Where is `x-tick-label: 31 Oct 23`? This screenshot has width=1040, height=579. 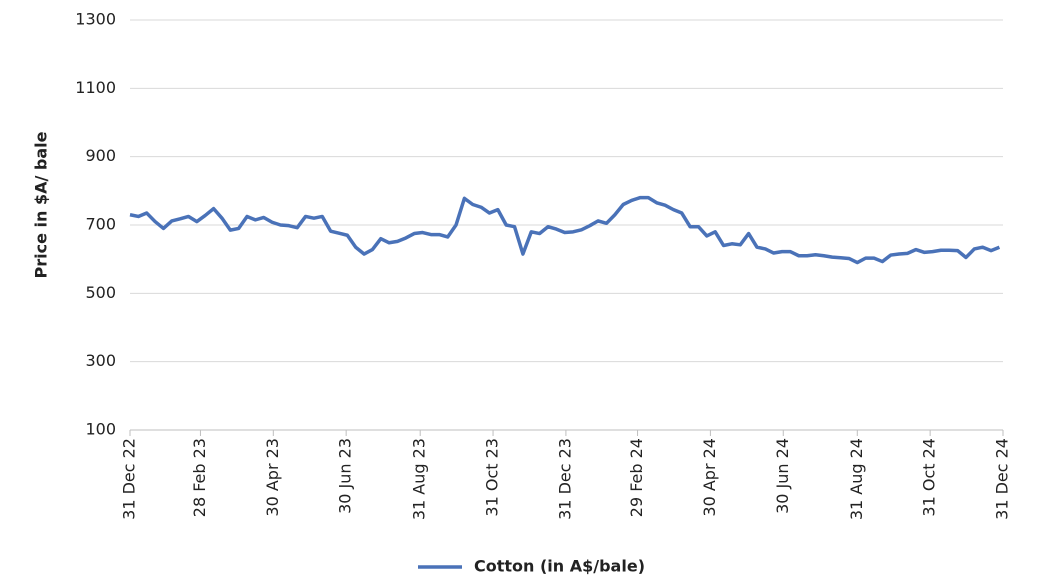 x-tick-label: 31 Oct 23 is located at coordinates (492, 477).